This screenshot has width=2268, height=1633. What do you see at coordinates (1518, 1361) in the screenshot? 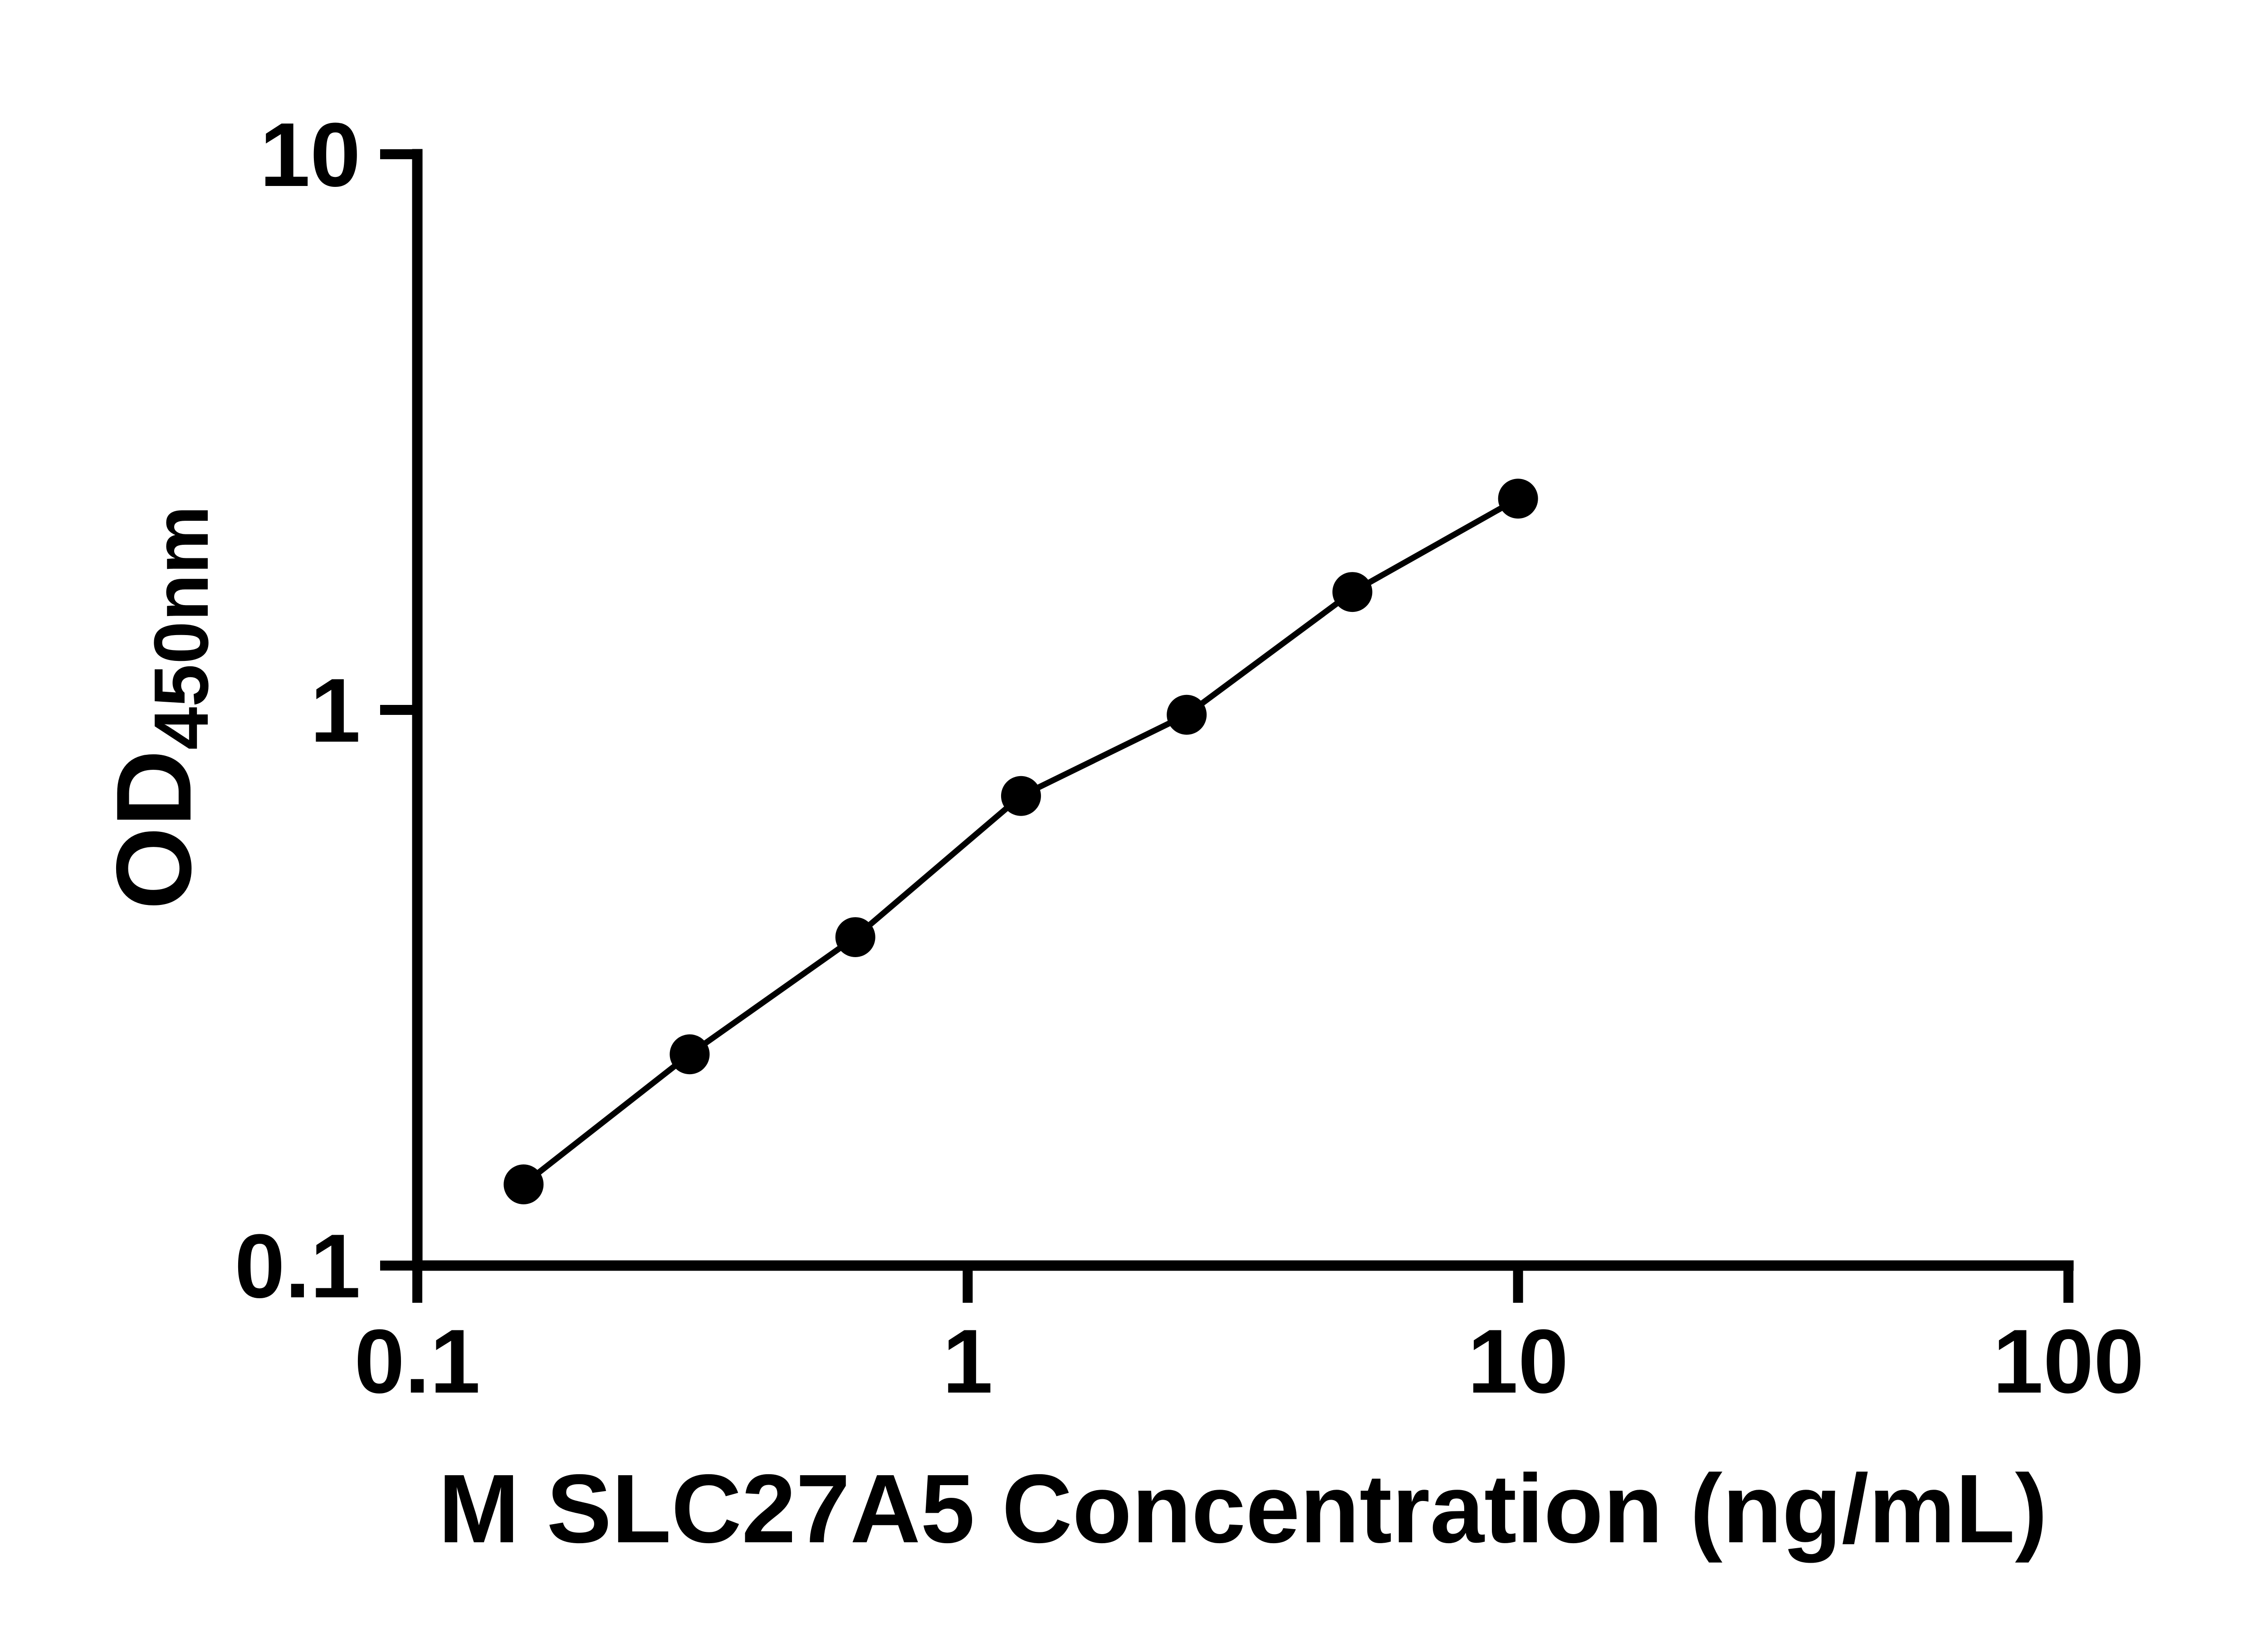
I see `x-tick-label: 10` at bounding box center [1518, 1361].